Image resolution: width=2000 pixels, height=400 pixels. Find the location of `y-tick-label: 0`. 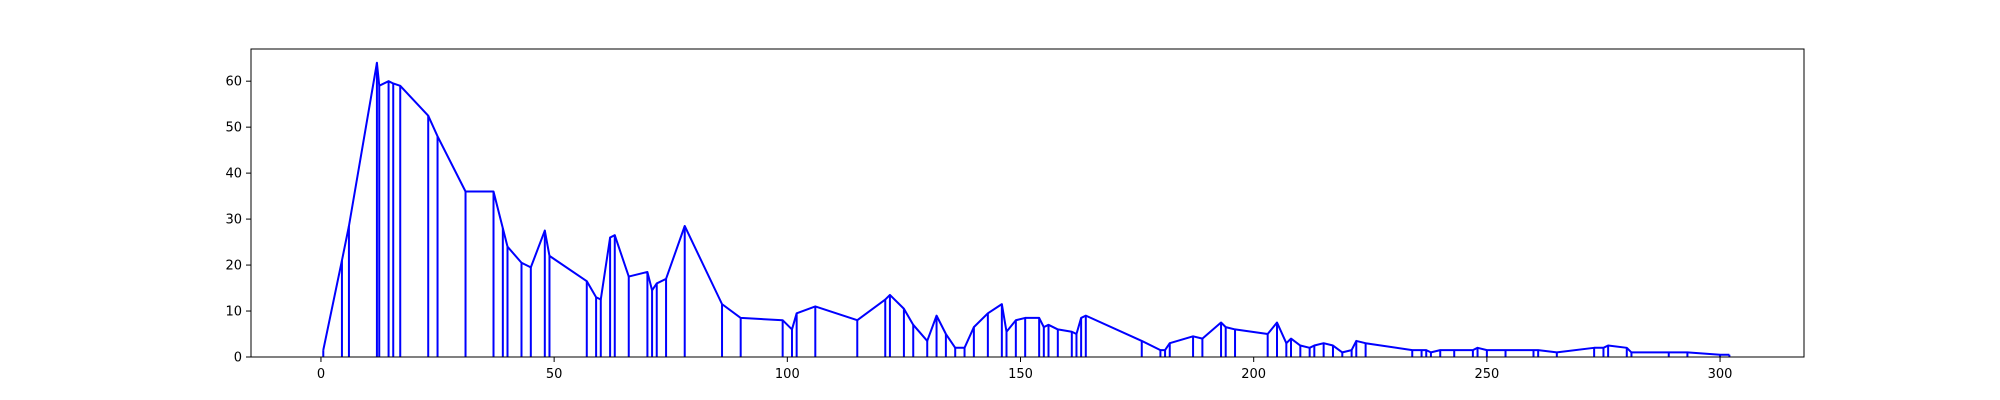

y-tick-label: 0 is located at coordinates (238, 358).